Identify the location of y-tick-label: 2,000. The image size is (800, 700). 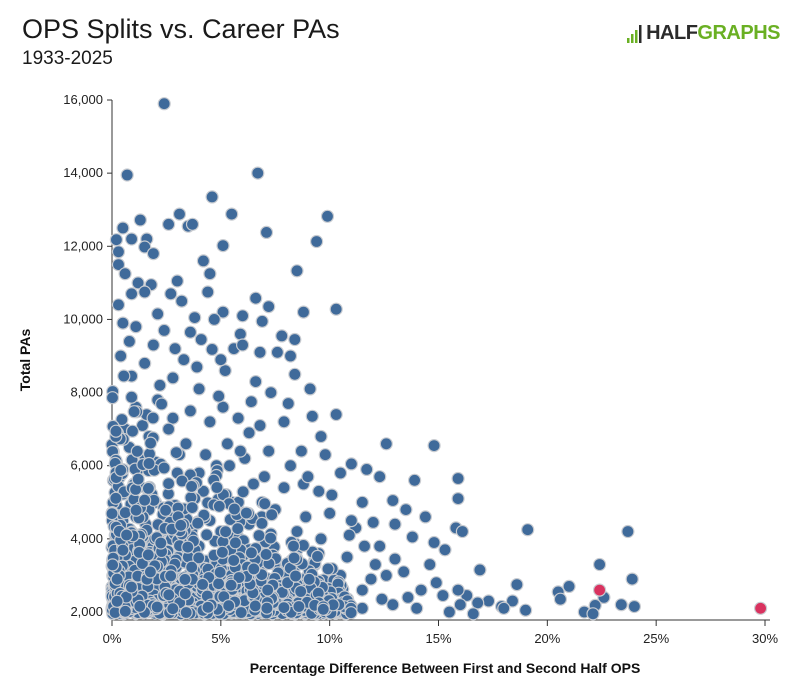
(86, 611).